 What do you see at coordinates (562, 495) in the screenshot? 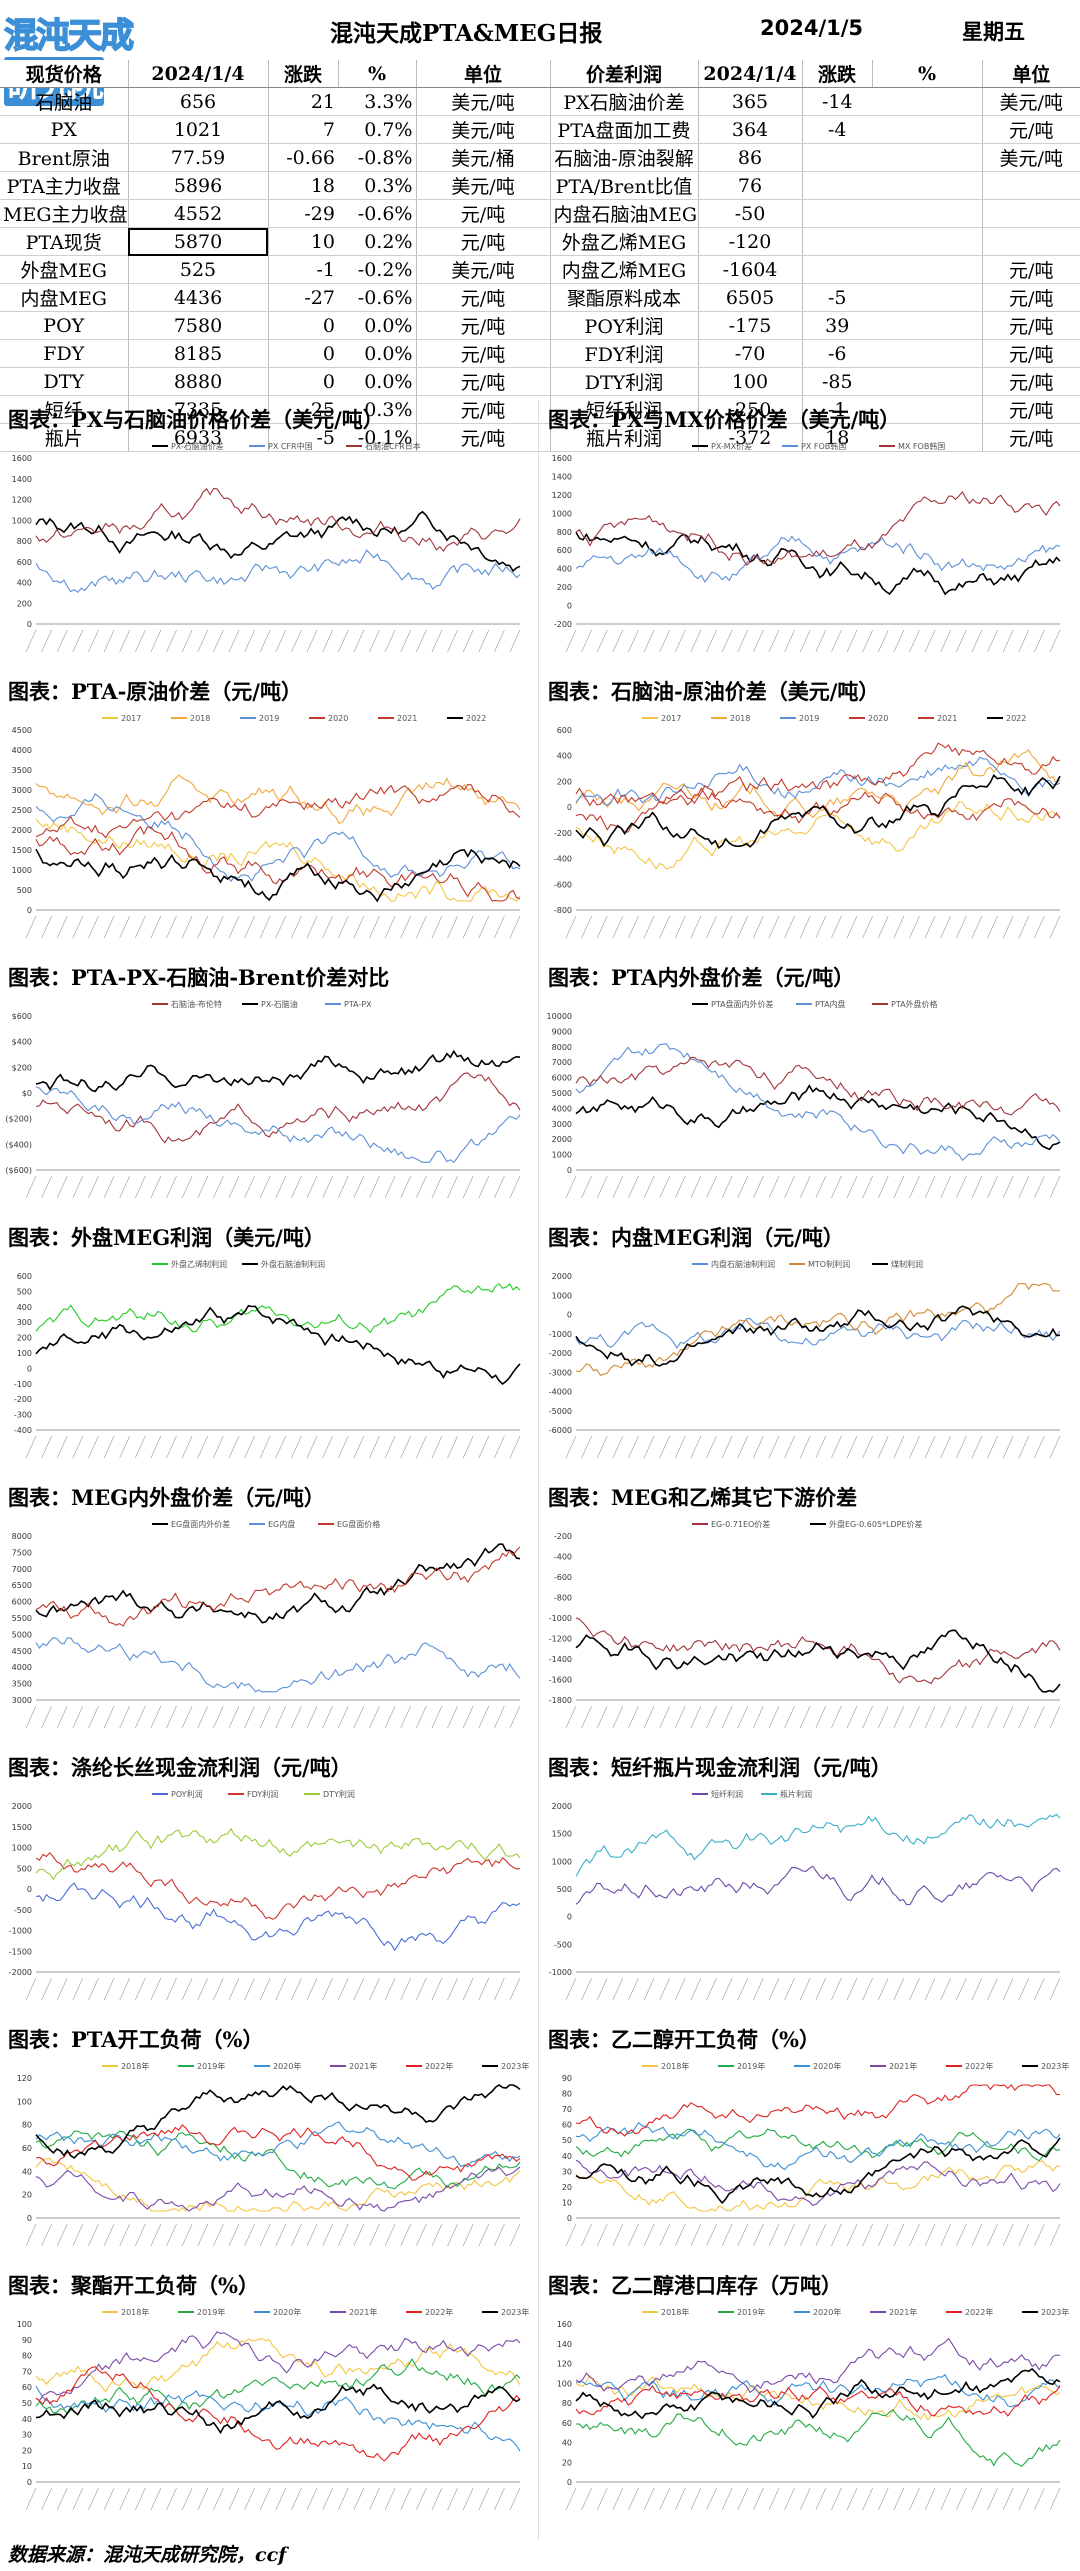
I see `y-tick-label: 1200` at bounding box center [562, 495].